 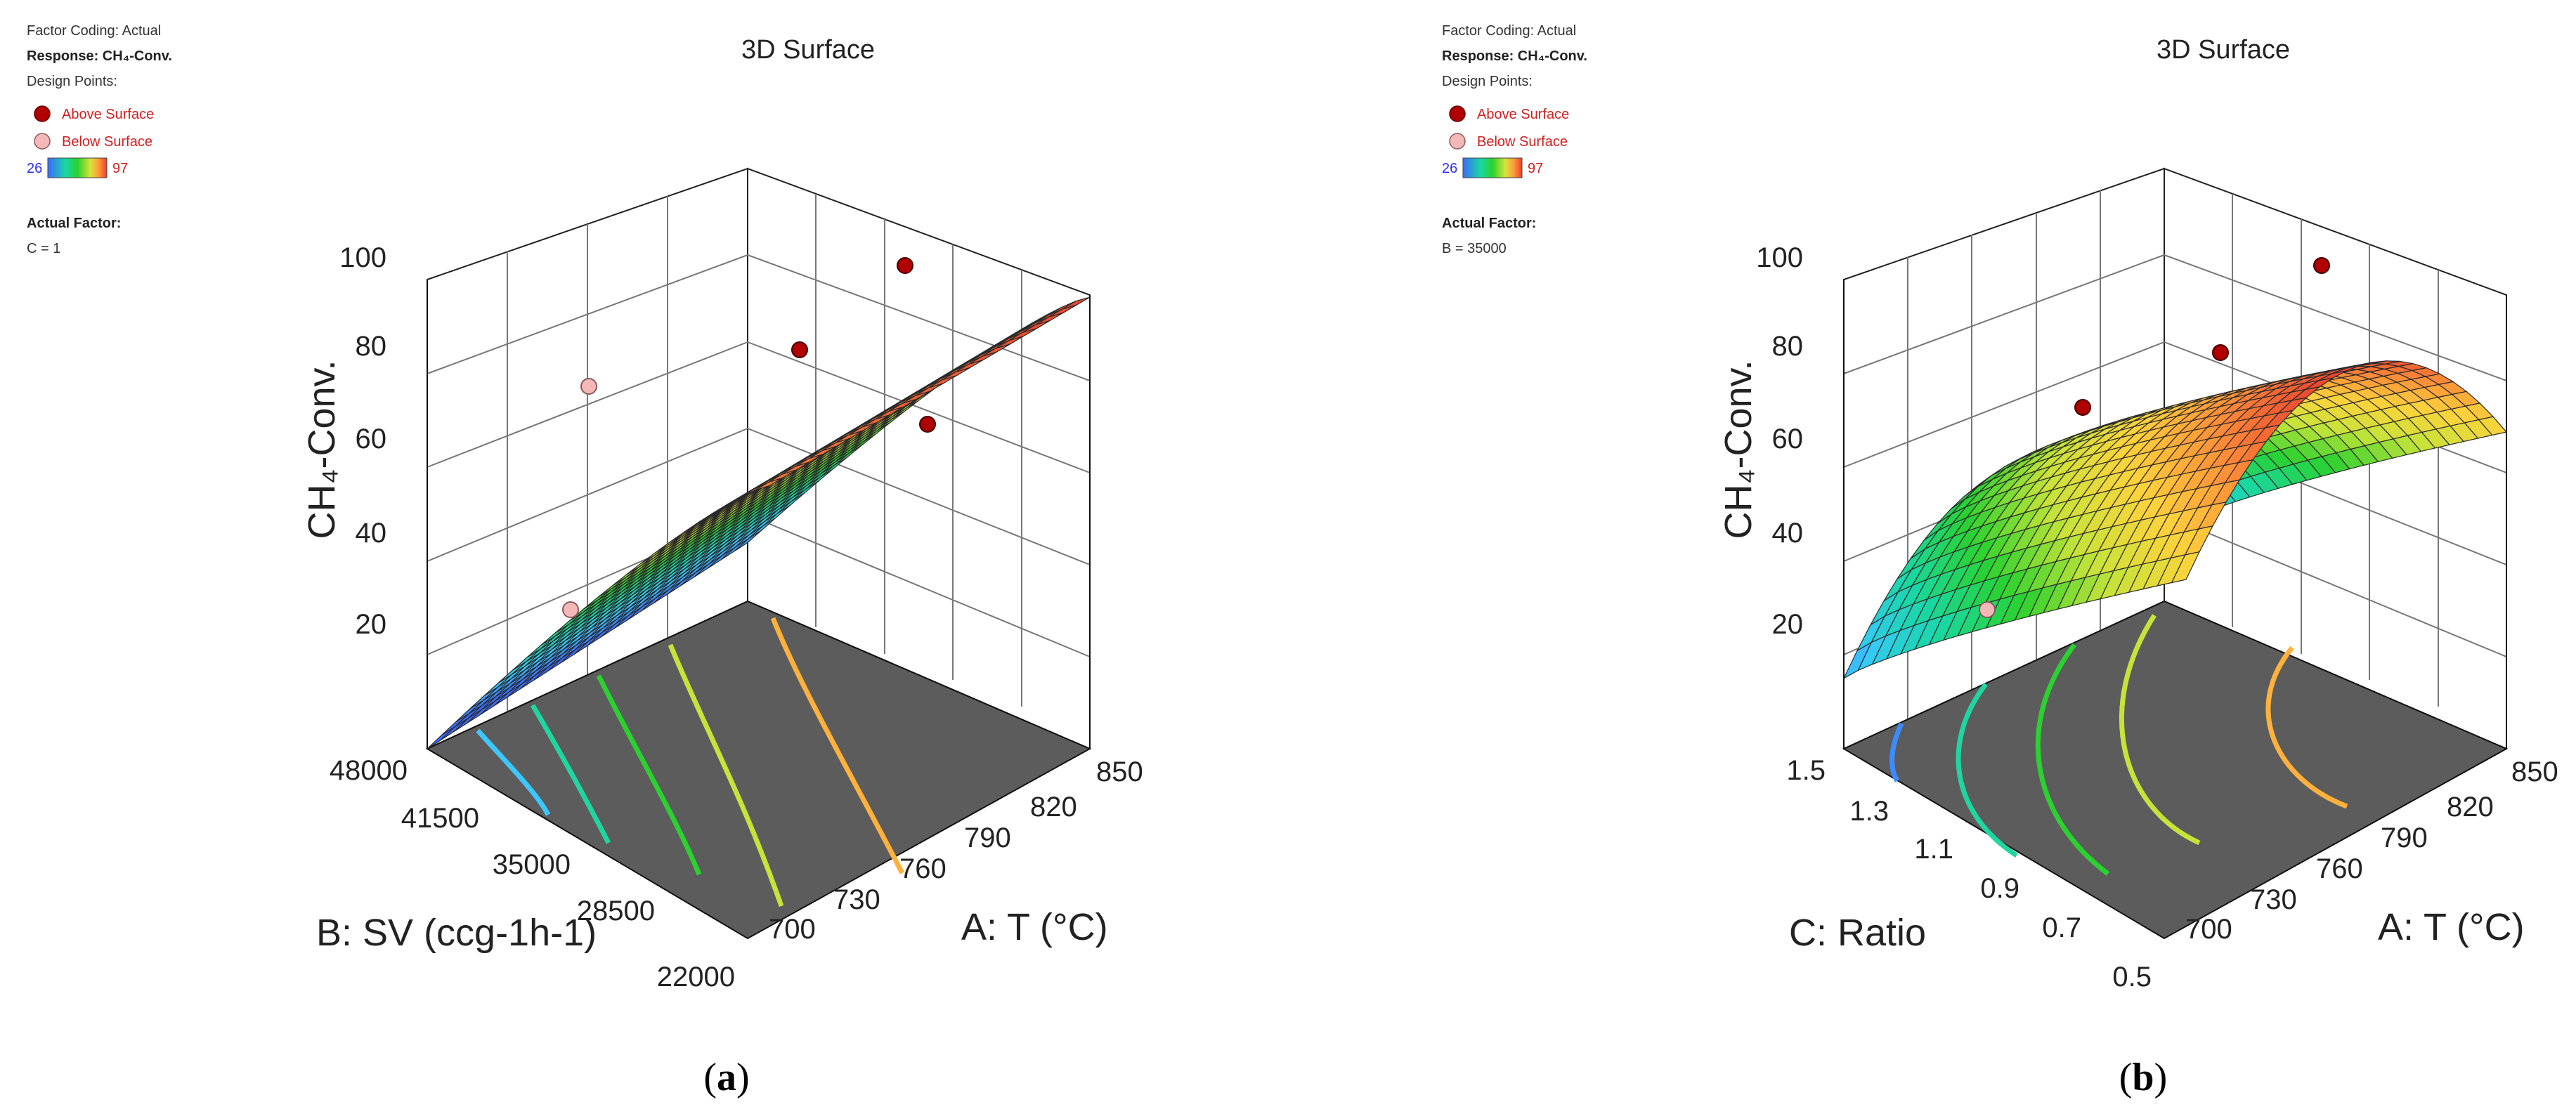 I want to click on y-tick-label: 1.5, so click(x=1806, y=771).